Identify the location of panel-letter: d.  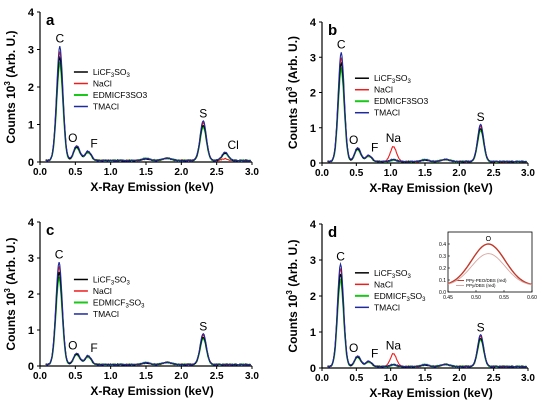
(332, 232).